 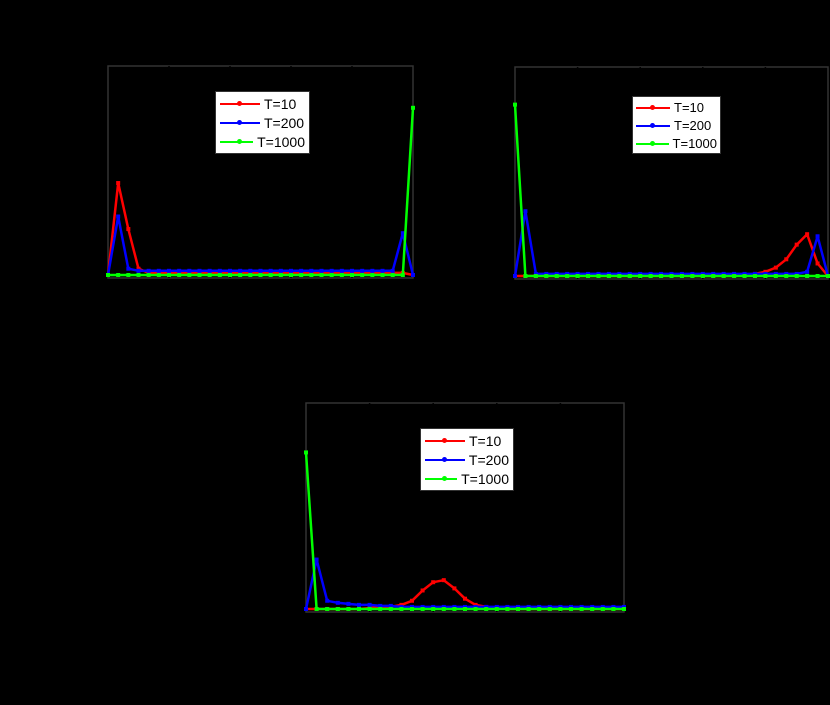 I want to click on legend-line-blue-icon, so click(x=653, y=125).